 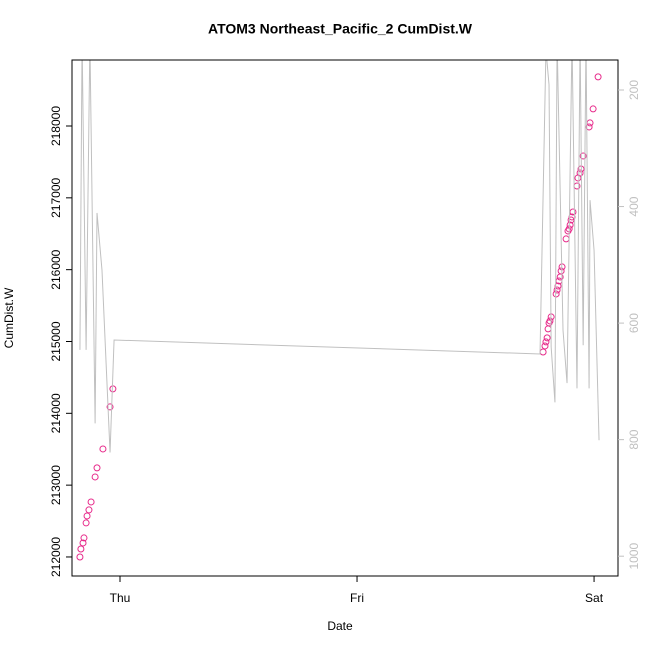 I want to click on y-tick-label: 215000, so click(x=56, y=341).